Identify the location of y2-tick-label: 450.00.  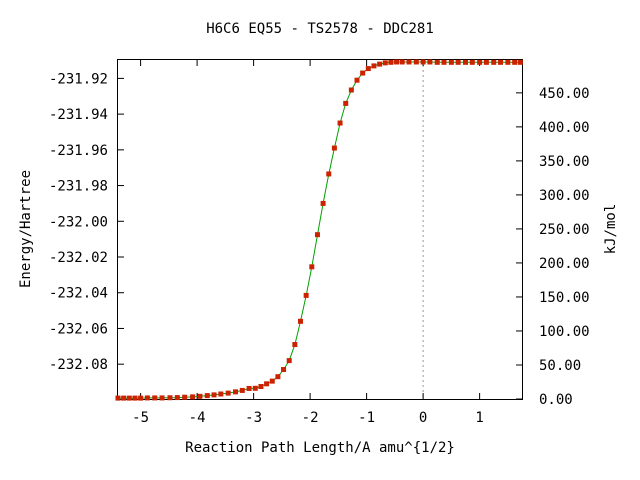
(564, 94).